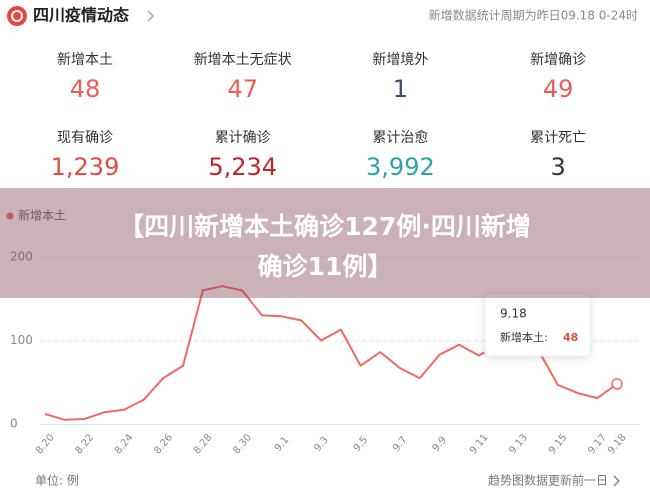 This screenshot has height=492, width=650. I want to click on tooltip-label: 新增本土:, so click(524, 337).